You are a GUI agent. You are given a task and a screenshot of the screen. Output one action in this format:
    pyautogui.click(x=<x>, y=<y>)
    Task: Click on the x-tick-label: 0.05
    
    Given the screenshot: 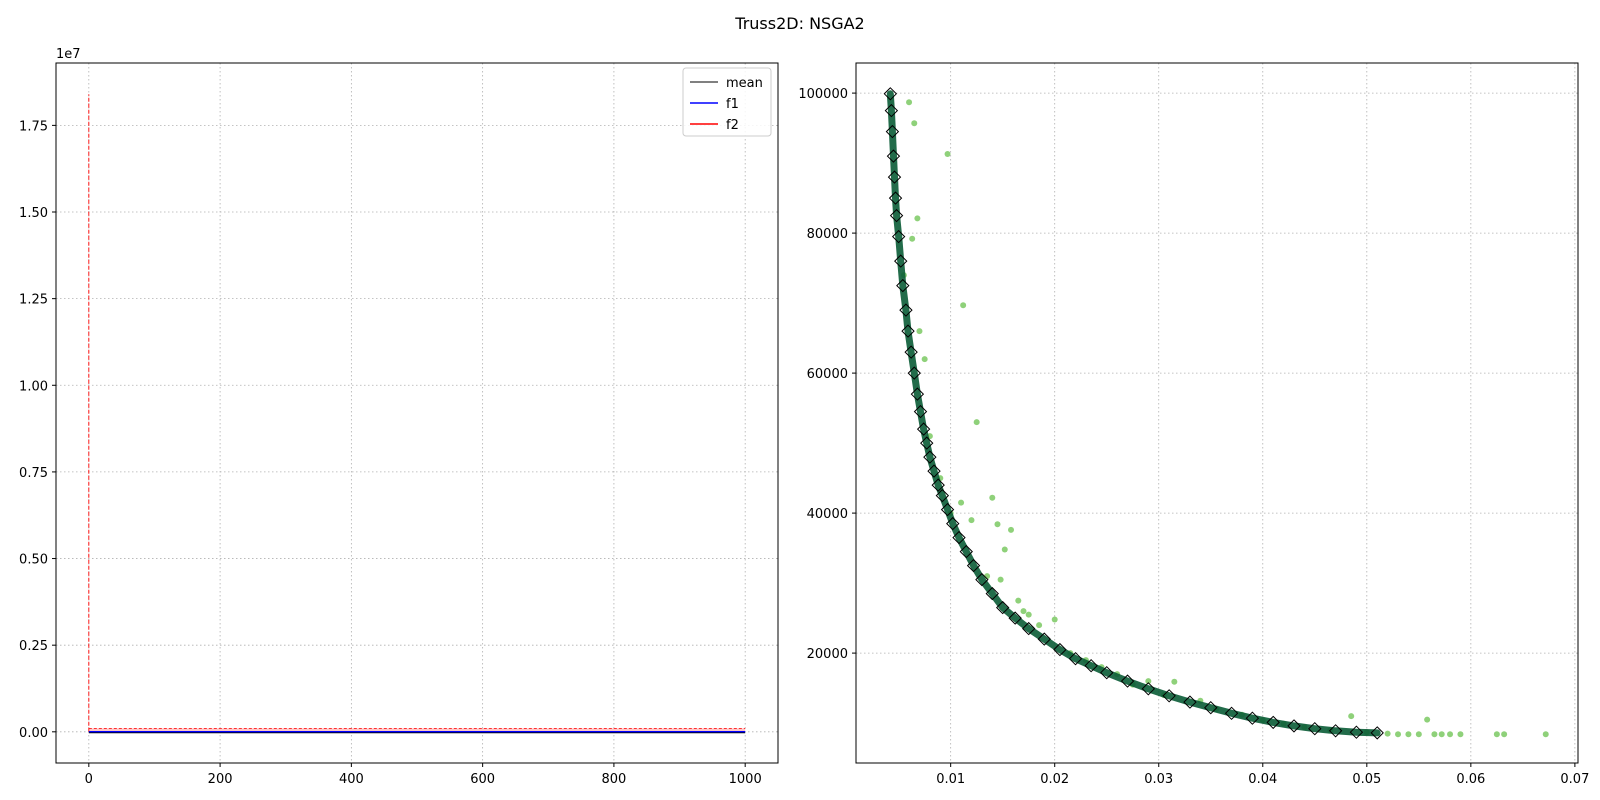 What is the action you would take?
    pyautogui.click(x=1366, y=779)
    